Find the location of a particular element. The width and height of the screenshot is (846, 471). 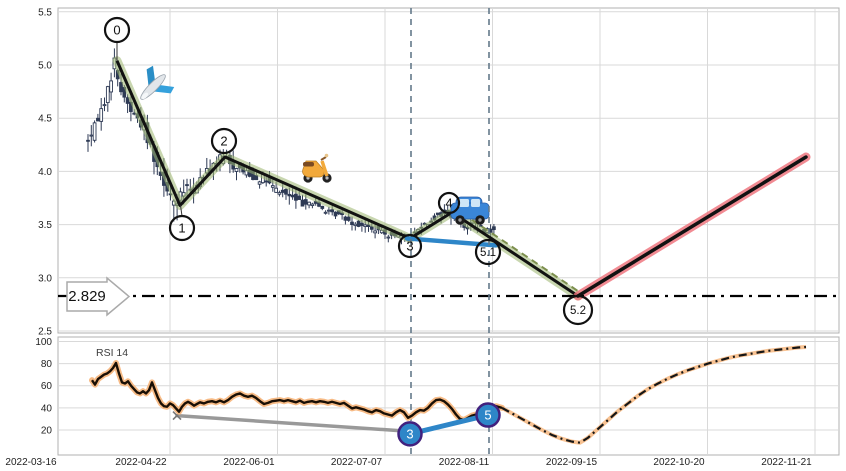

price-callout-value: 2.829 is located at coordinates (87, 296).